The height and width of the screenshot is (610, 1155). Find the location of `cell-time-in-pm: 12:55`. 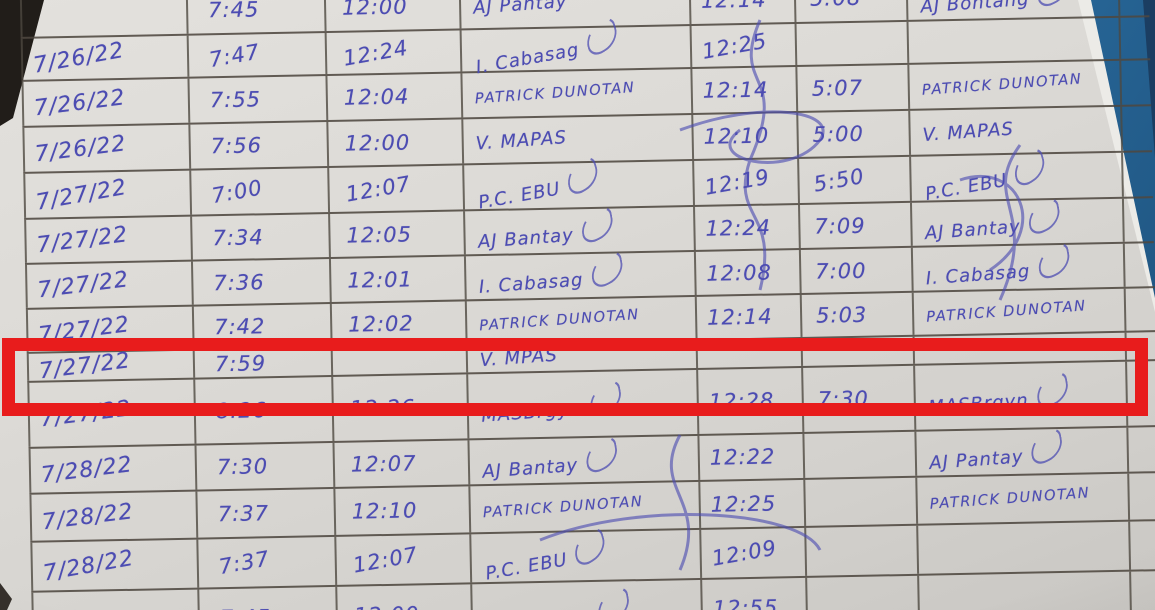

cell-time-in-pm: 12:55 is located at coordinates (755, 593).